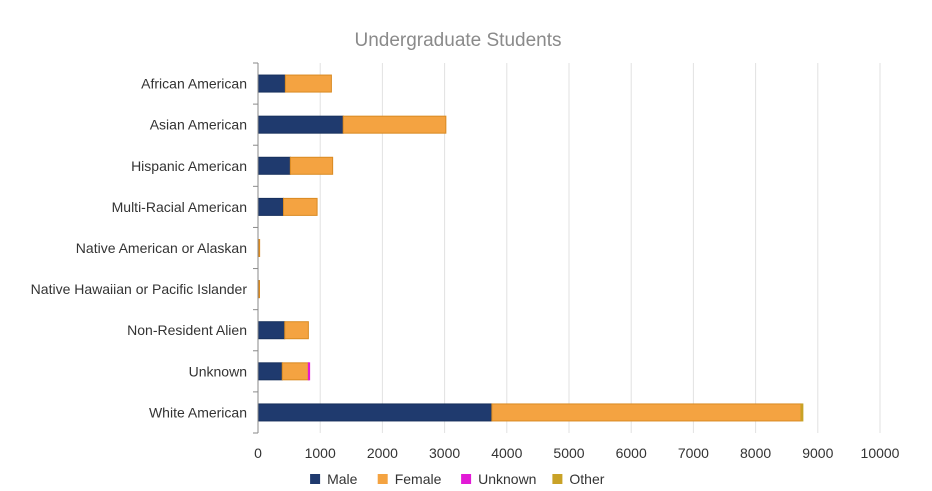 The image size is (932, 491). What do you see at coordinates (444, 453) in the screenshot?
I see `x-tick-label: 3000` at bounding box center [444, 453].